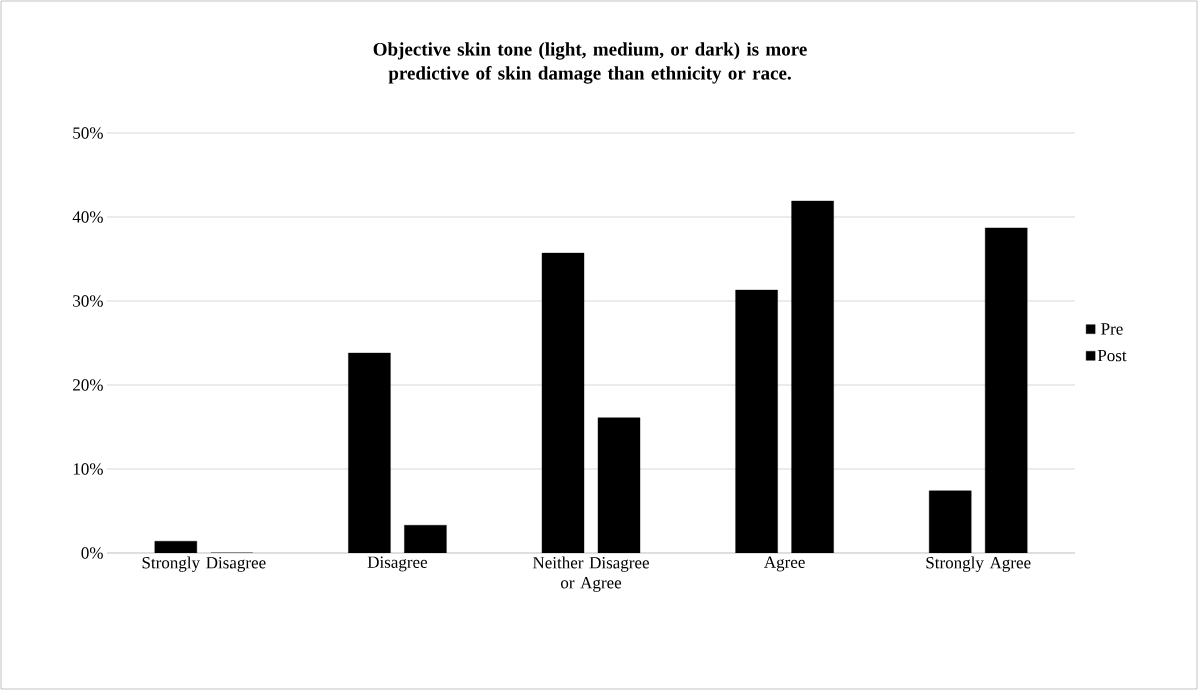  What do you see at coordinates (590, 63) in the screenshot?
I see `chart-title: Objective skin tone (light, medium, or dark) is more predictive of skin damage than ethnicity or race.` at bounding box center [590, 63].